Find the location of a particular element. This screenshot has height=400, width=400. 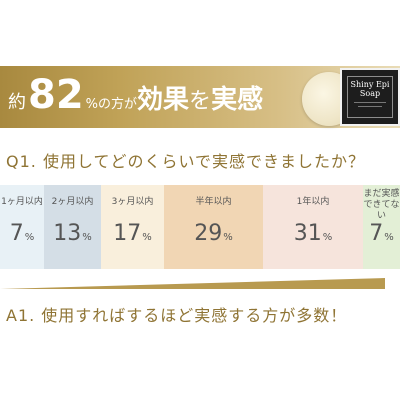

result-cell-2: 2ヶ月以内 13% is located at coordinates (72, 227).